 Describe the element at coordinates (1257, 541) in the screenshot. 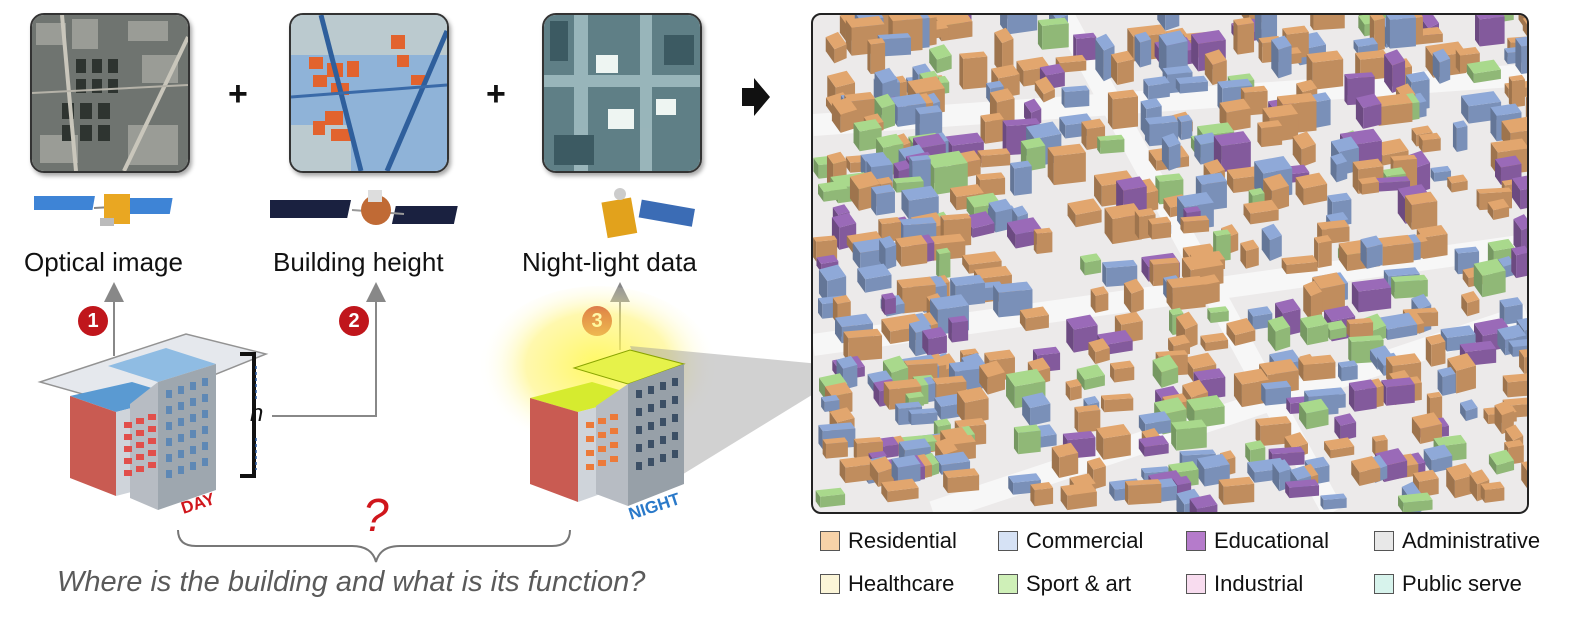

I see `legend-item-educational: Educational` at that location.